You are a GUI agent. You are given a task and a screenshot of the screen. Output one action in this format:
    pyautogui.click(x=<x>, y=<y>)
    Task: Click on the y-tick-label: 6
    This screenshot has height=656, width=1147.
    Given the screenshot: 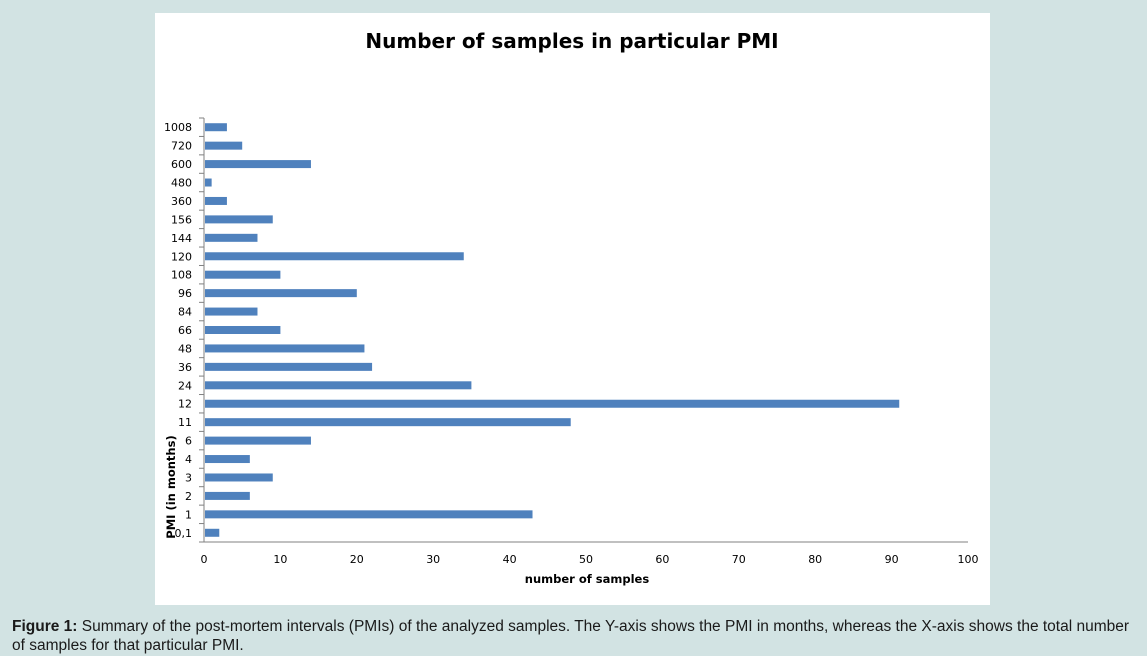 What is the action you would take?
    pyautogui.click(x=188, y=441)
    